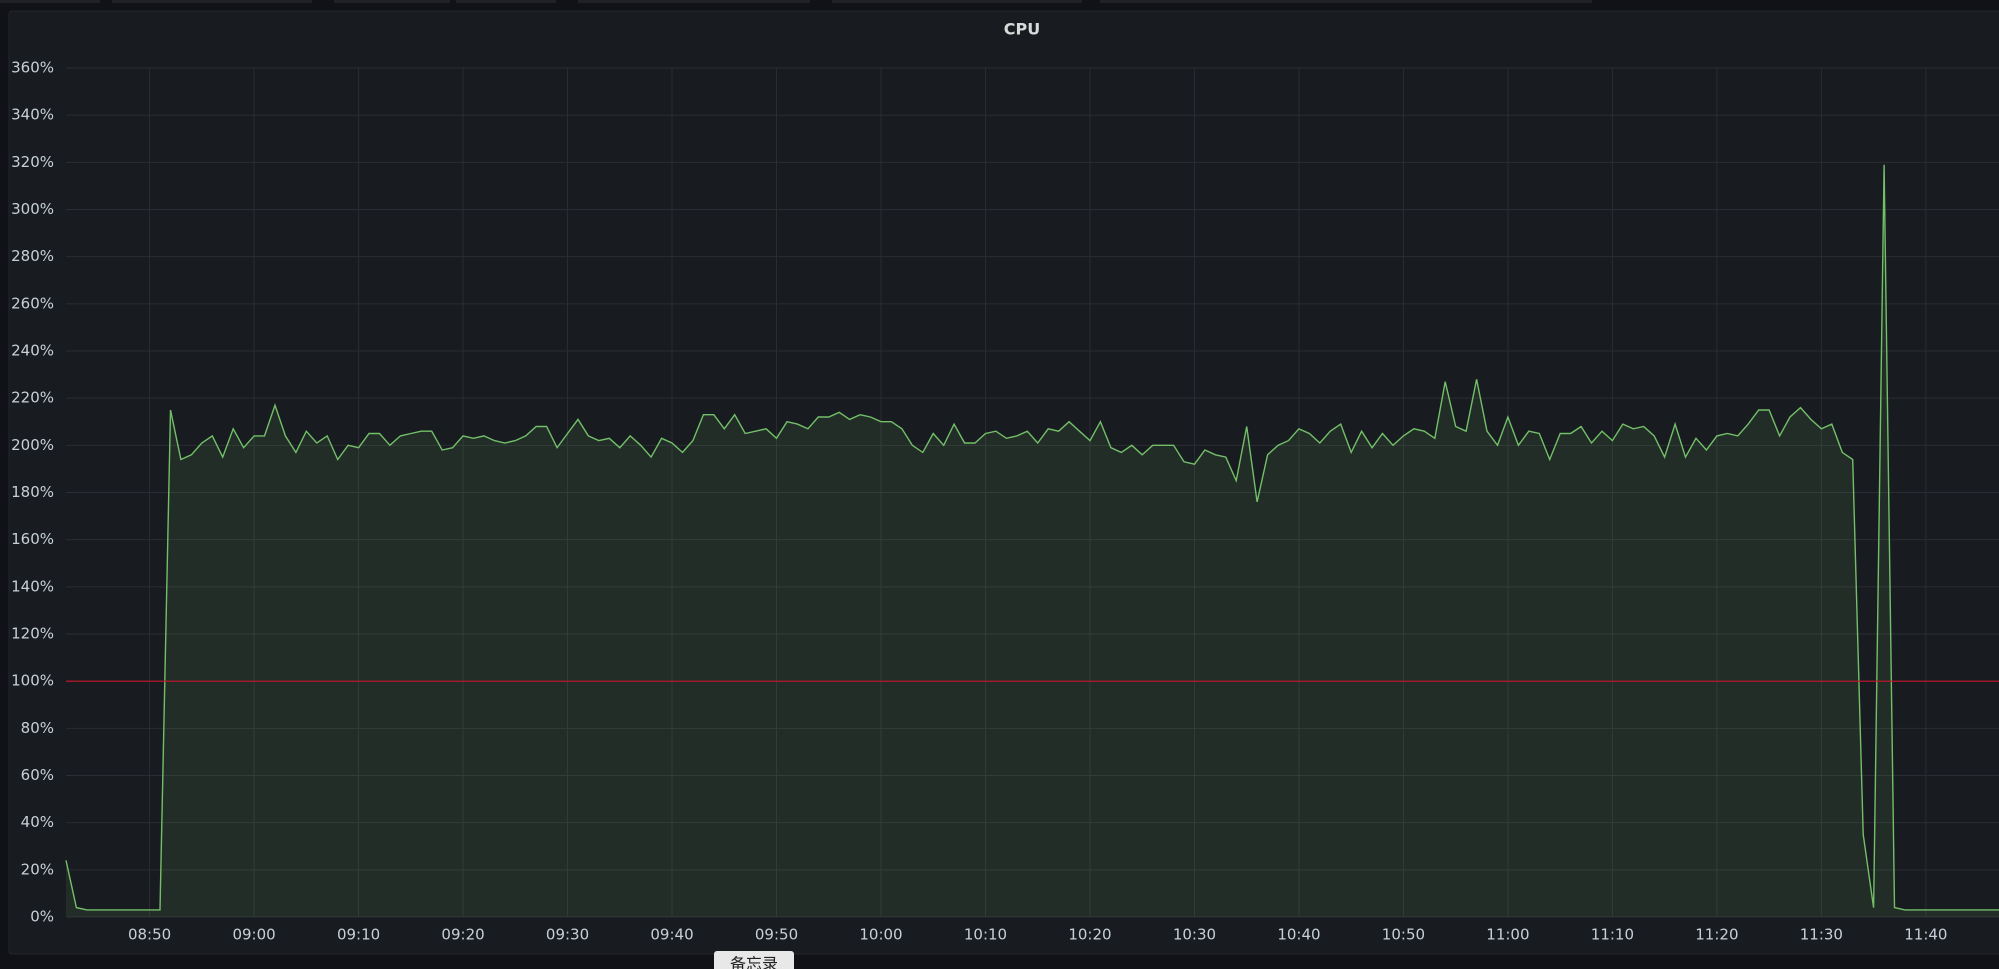 Image resolution: width=1999 pixels, height=969 pixels. What do you see at coordinates (37, 822) in the screenshot?
I see `y-tick-label: 40%` at bounding box center [37, 822].